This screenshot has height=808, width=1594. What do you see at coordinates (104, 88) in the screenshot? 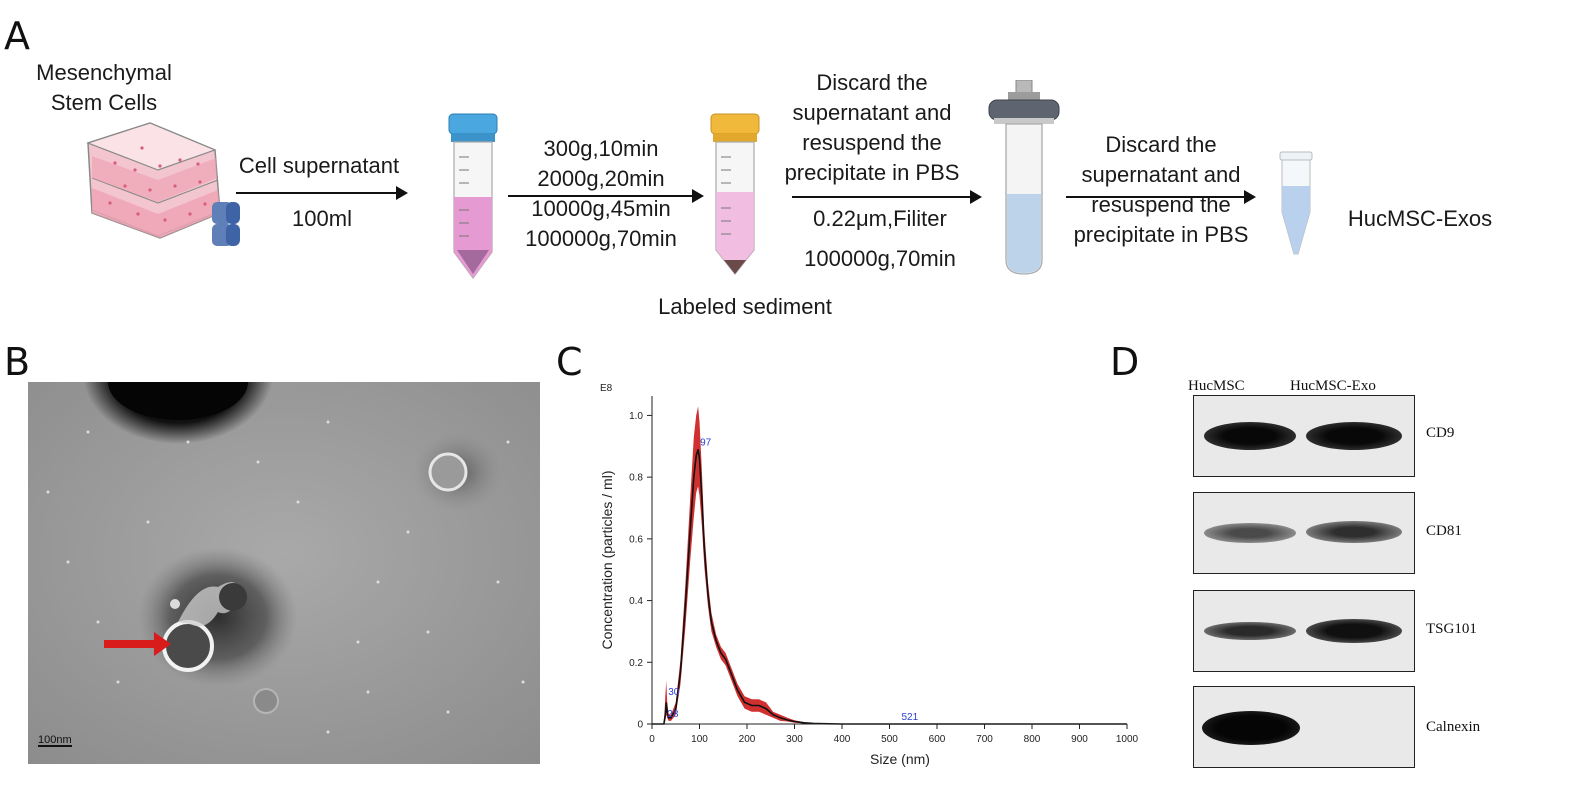
I see `source-label: Mesenchymal Stem Cells` at bounding box center [104, 88].